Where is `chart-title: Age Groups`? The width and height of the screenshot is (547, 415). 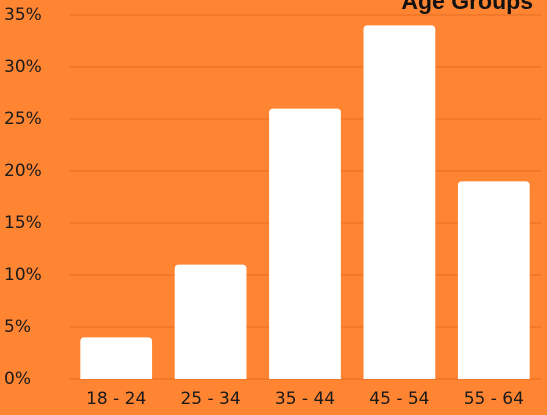
chart-title: Age Groups is located at coordinates (467, 7).